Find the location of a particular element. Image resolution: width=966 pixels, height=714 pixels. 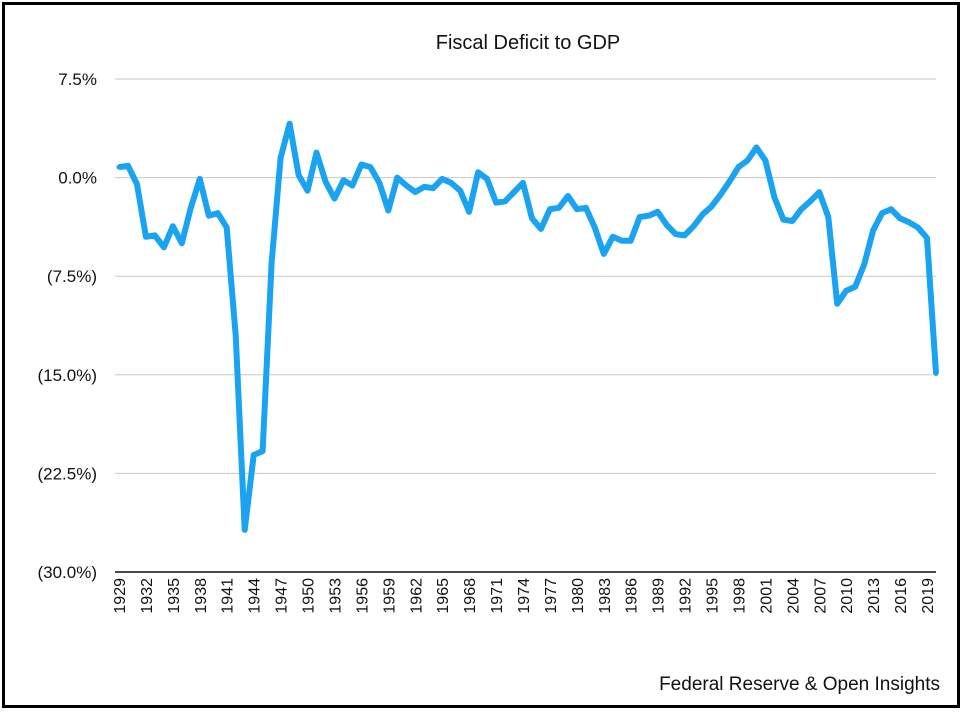

x-tick-label: 1956 is located at coordinates (362, 596).